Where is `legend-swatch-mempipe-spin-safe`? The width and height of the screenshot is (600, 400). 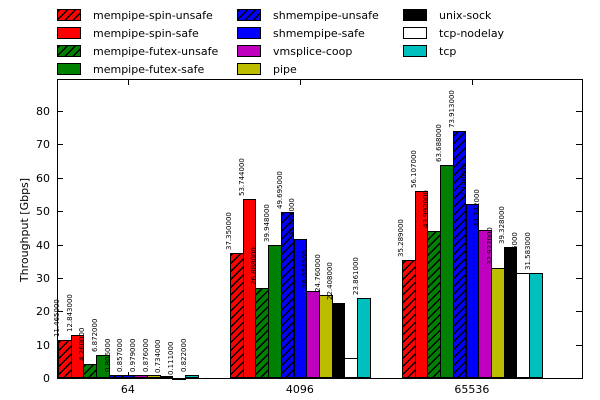 legend-swatch-mempipe-spin-safe is located at coordinates (69, 33).